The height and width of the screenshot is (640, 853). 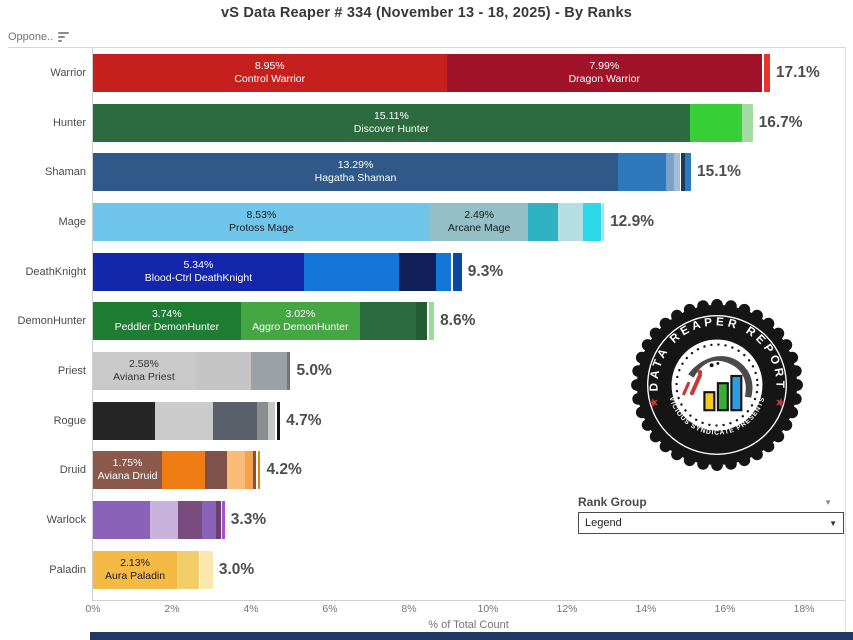 I want to click on total-label: 8.6%, so click(x=458, y=321).